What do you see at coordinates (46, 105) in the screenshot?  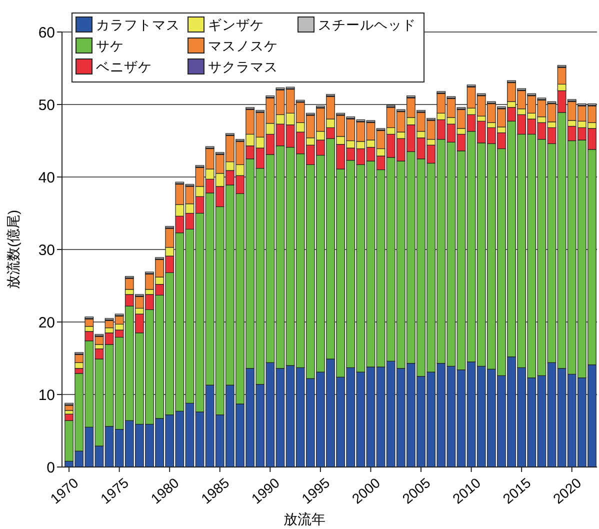 I see `y-tick-label: 50` at bounding box center [46, 105].